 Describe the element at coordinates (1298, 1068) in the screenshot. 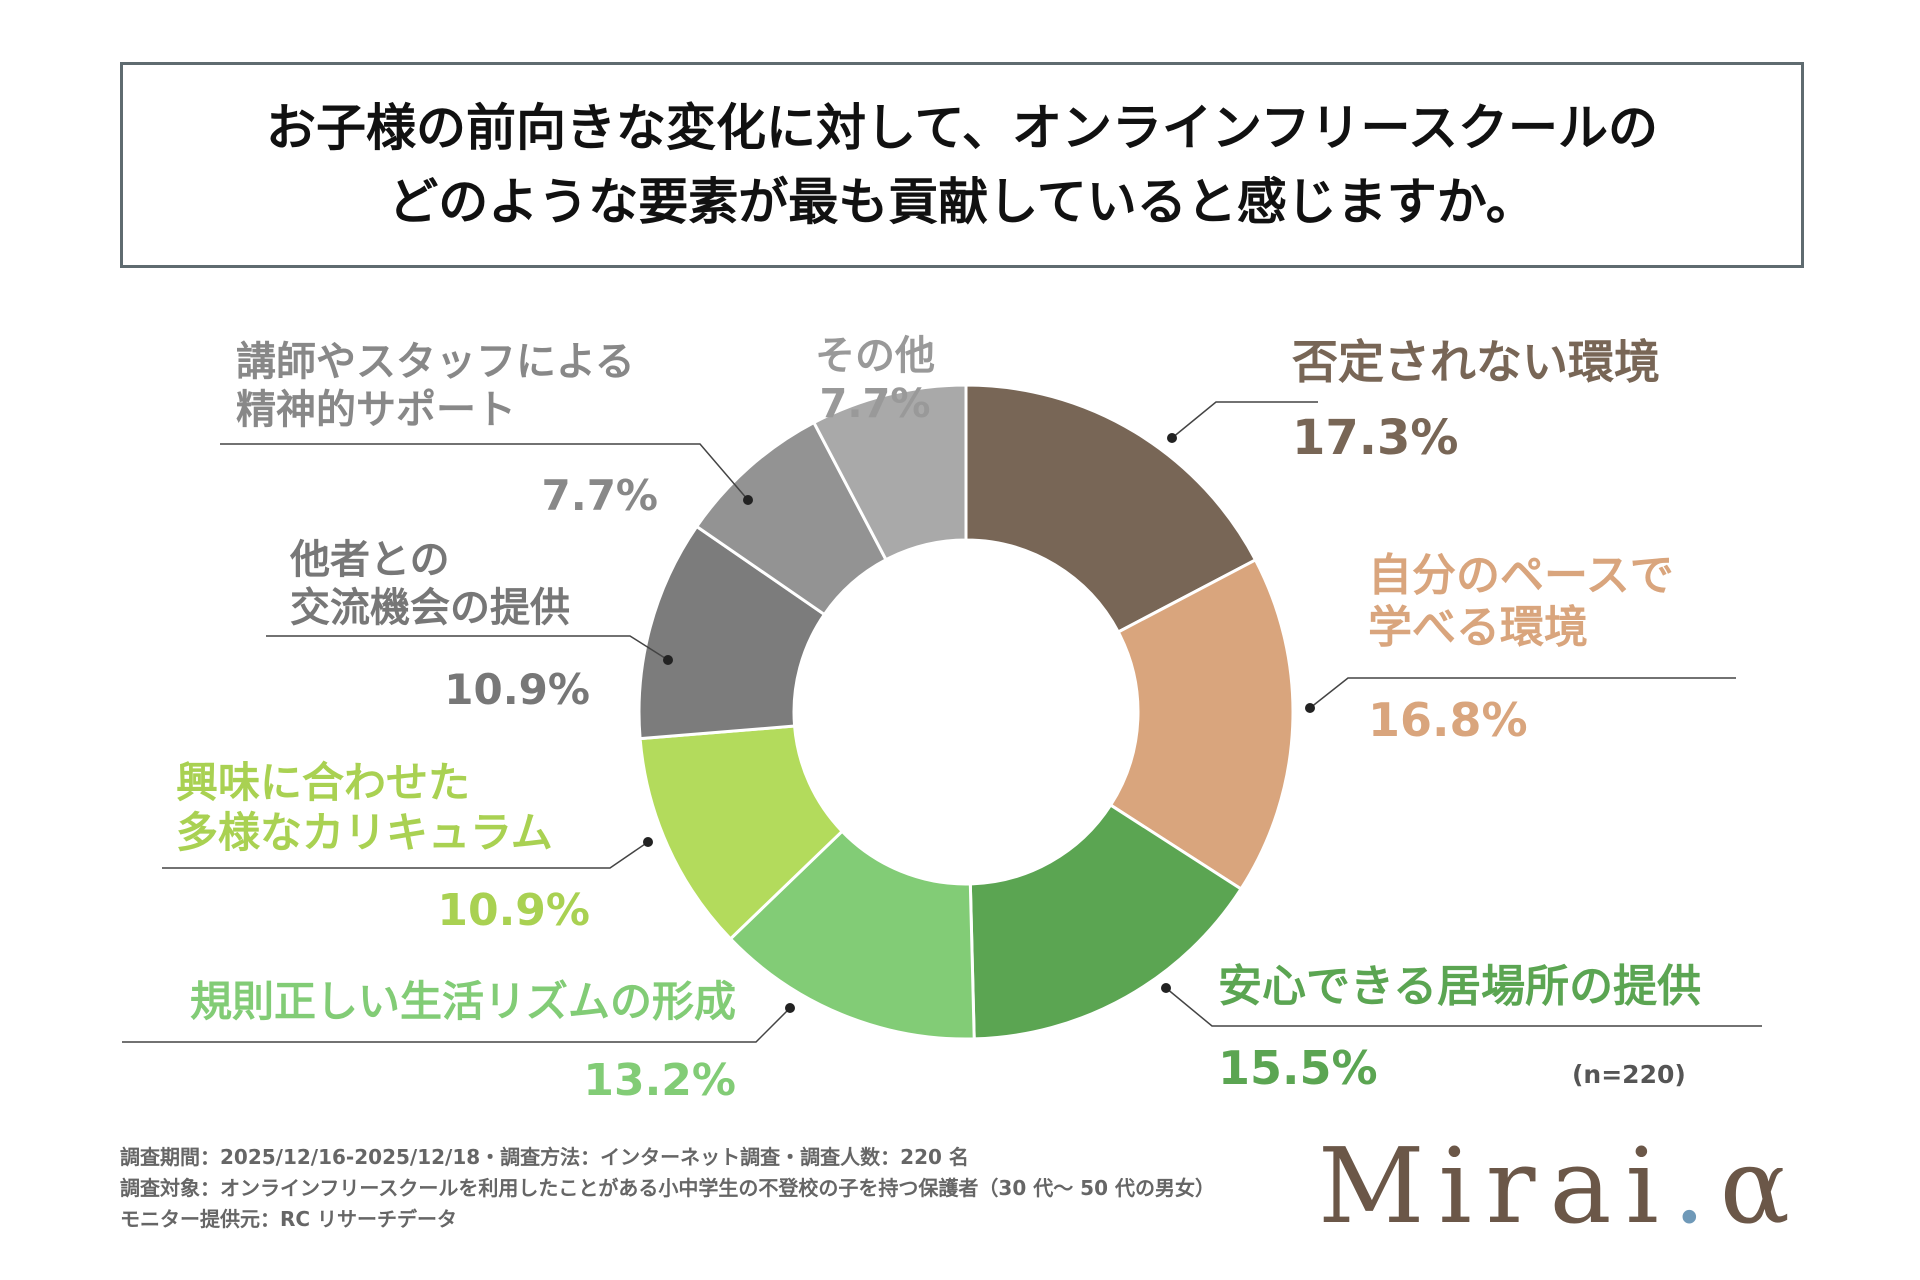

I see `label-slice-2-percent: 15.5%` at that location.